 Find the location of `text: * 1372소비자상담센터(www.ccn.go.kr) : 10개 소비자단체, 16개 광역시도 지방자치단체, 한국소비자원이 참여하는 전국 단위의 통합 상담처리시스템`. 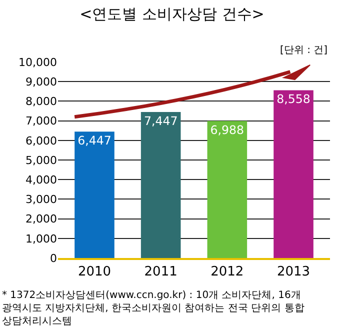

text: * 1372소비자상담센터(www.ccn.go.kr) : 10개 소비자단체, 16개 광역시도 지방자치단체, 한국소비자원이 참여하는 전국 단위의 통합 상담처리시스템 is located at coordinates (153, 308).